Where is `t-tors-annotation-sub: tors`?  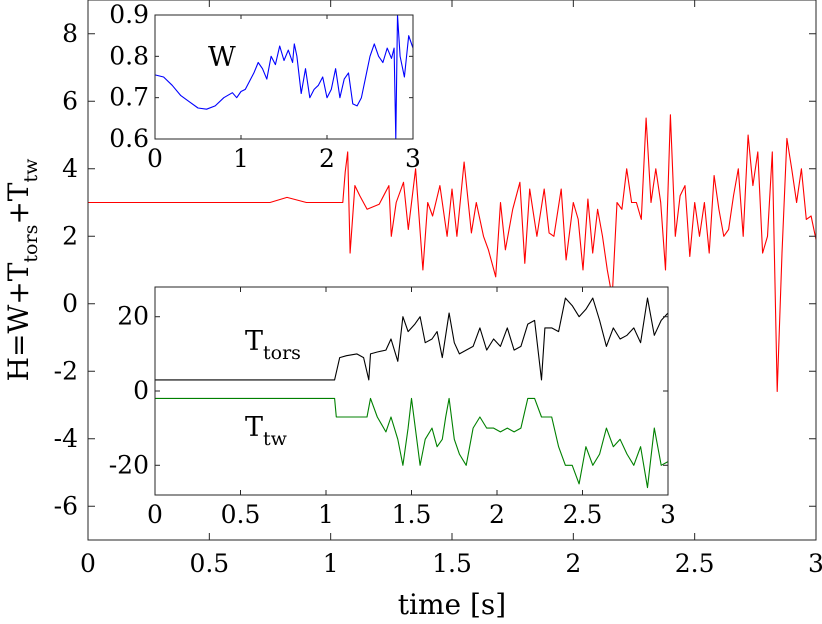
t-tors-annotation-sub: tors is located at coordinates (282, 353).